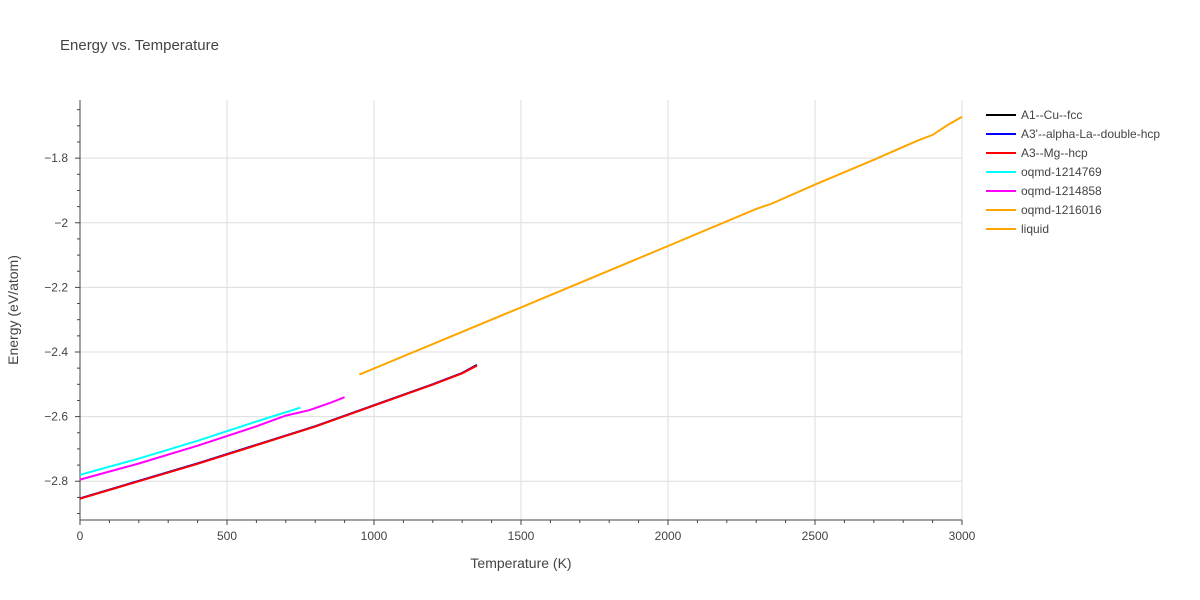 This screenshot has height=600, width=1200. Describe the element at coordinates (80, 536) in the screenshot. I see `x-tick-label: 0` at that location.